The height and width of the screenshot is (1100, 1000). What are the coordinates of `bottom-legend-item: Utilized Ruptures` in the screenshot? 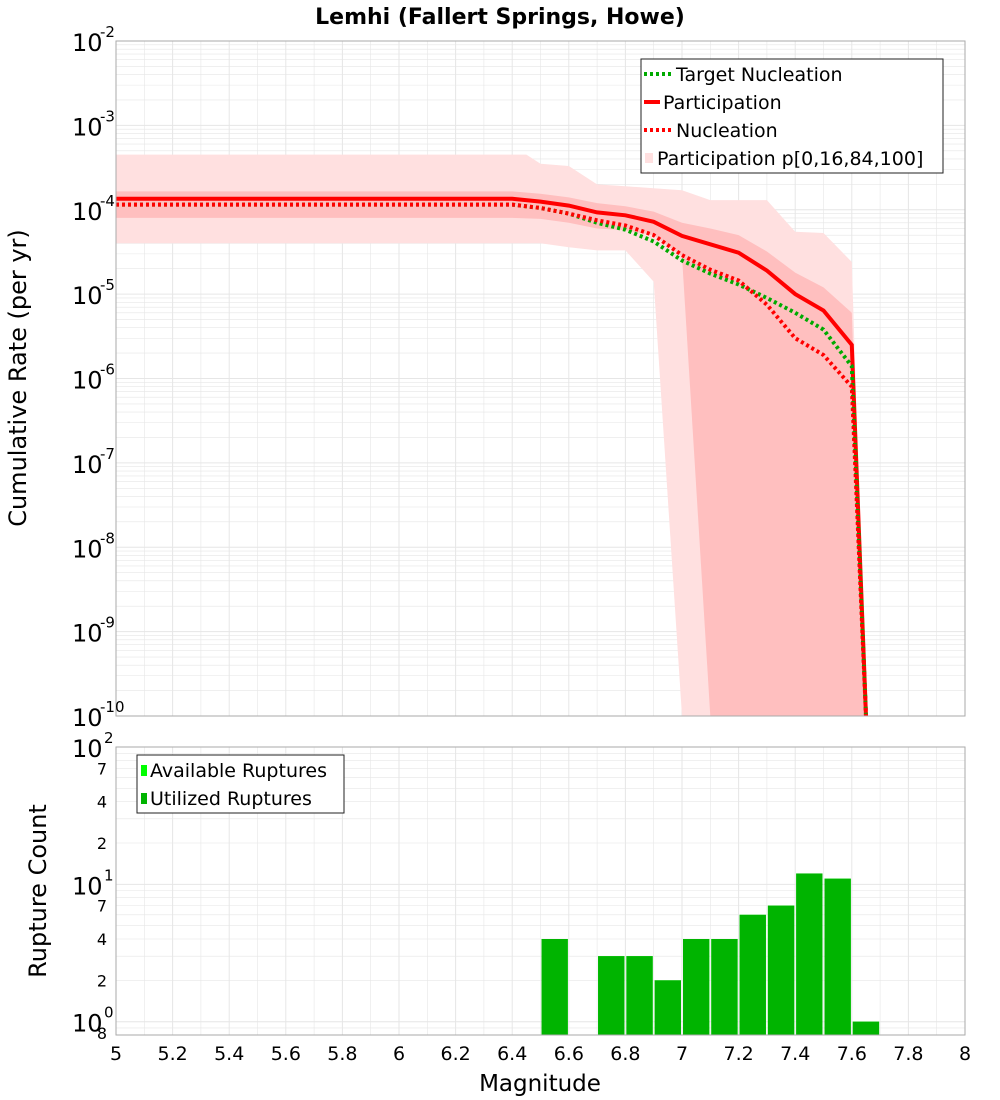 It's located at (226, 799).